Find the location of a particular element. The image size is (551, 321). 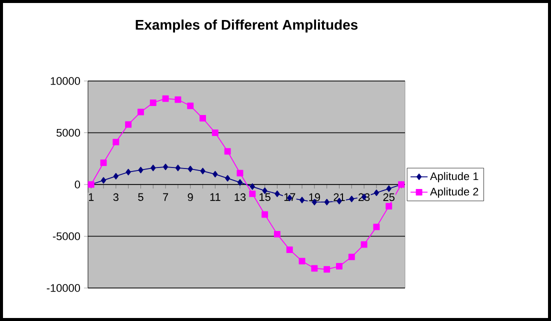

x-tick-label: 5 is located at coordinates (141, 197).